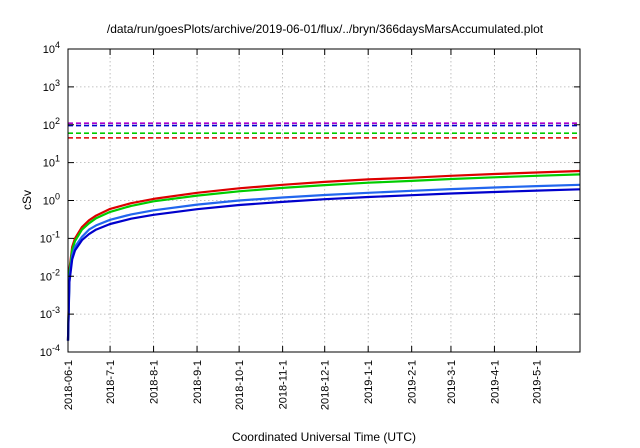 The image size is (640, 448). I want to click on x-tick-label: 2019-4-1, so click(495, 382).